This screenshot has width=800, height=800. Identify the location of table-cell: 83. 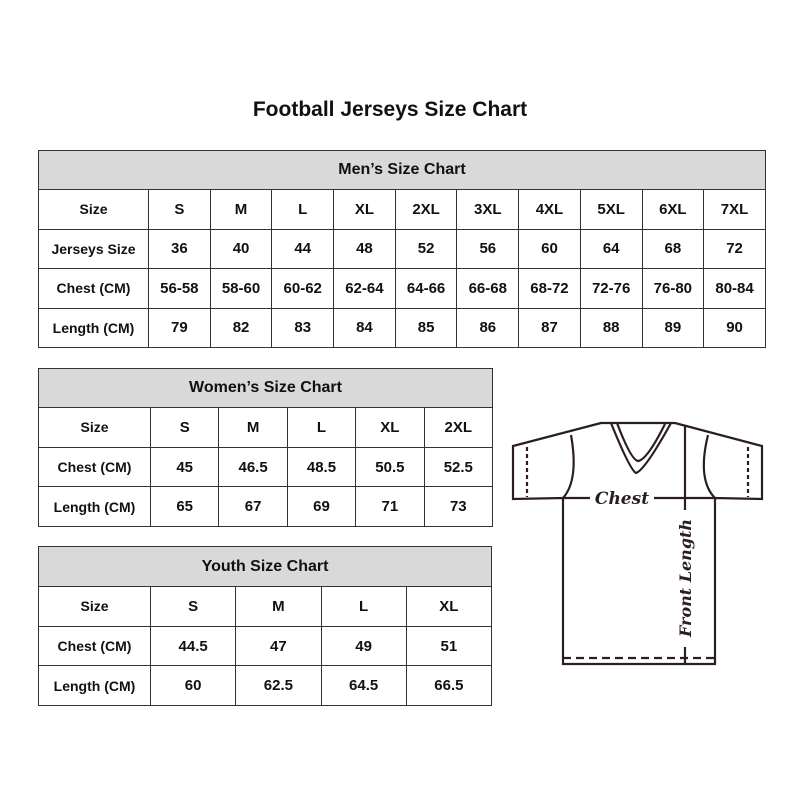
(303, 327).